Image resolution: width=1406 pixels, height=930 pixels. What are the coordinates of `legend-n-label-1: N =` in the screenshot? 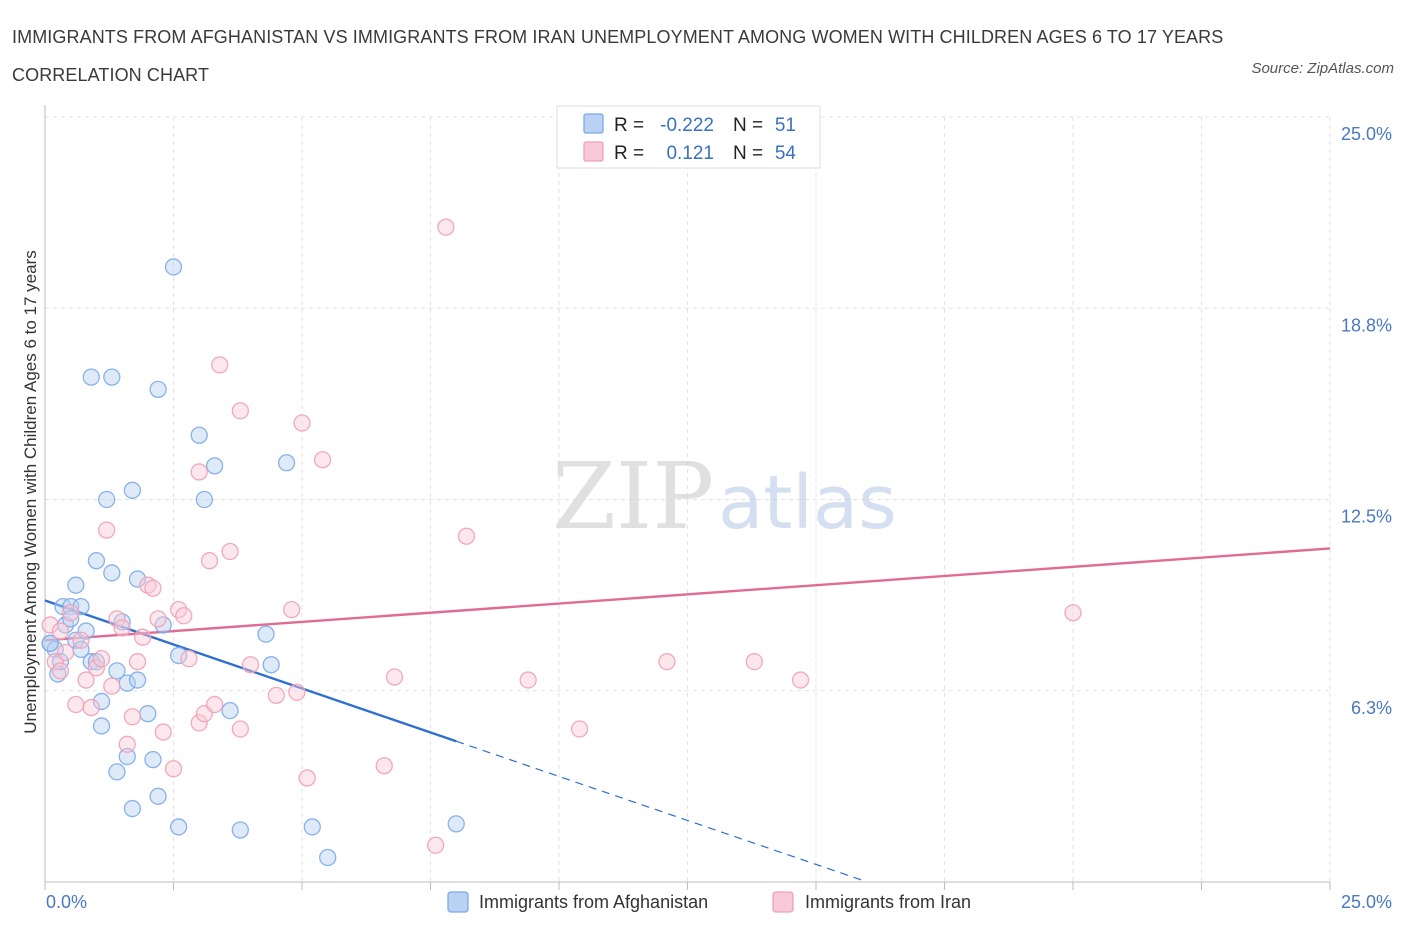 It's located at (748, 125).